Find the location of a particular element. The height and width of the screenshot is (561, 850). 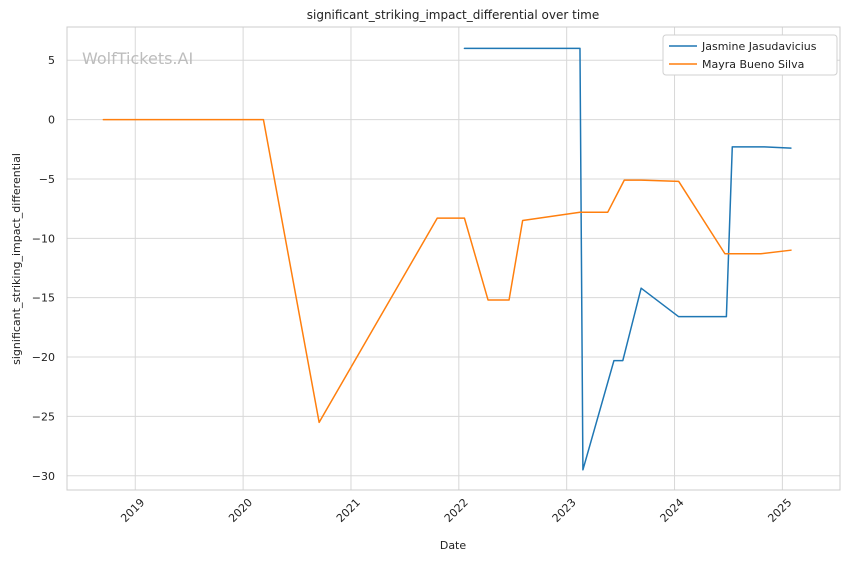

y-tick-label: −10 is located at coordinates (43, 238).